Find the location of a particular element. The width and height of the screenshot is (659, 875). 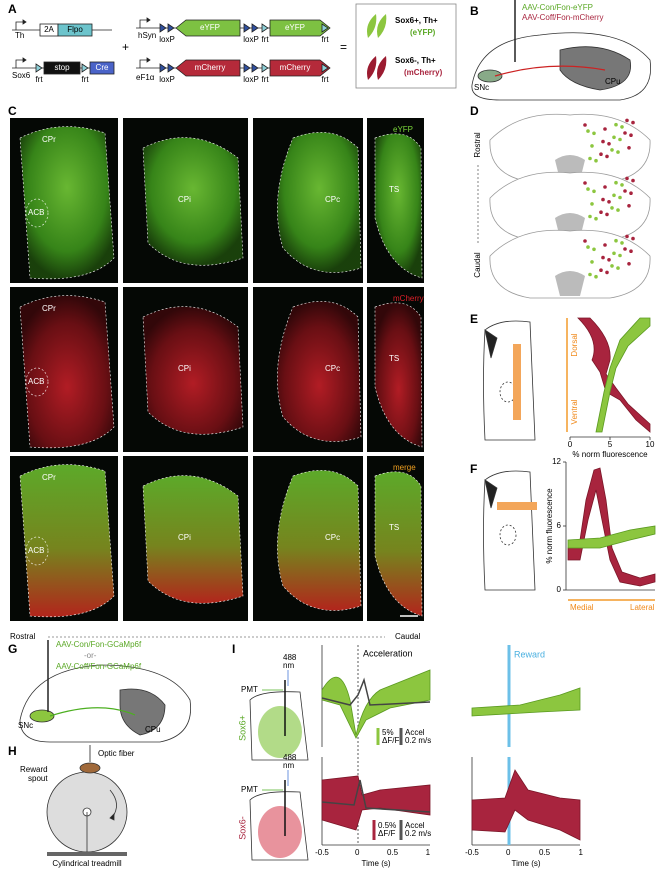

label: Dorsal is located at coordinates (574, 344).